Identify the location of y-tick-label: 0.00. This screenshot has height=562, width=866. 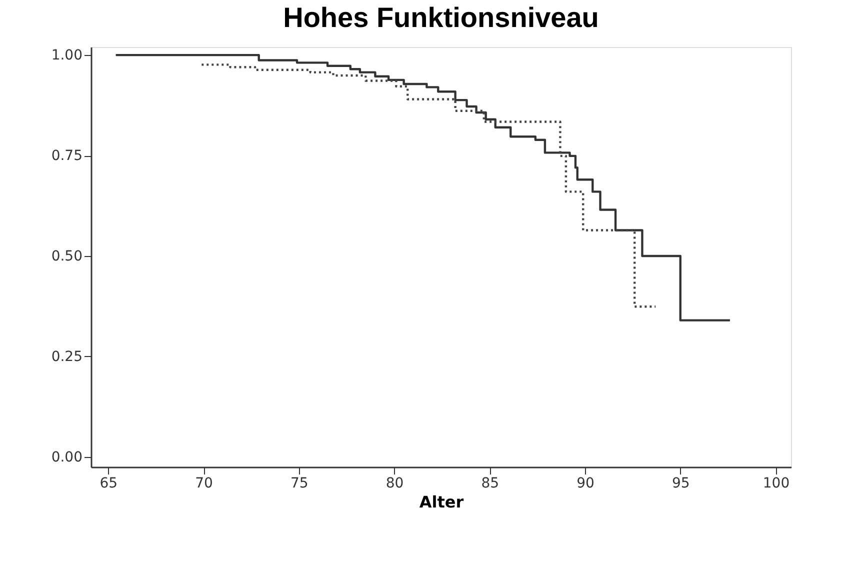
(66, 457).